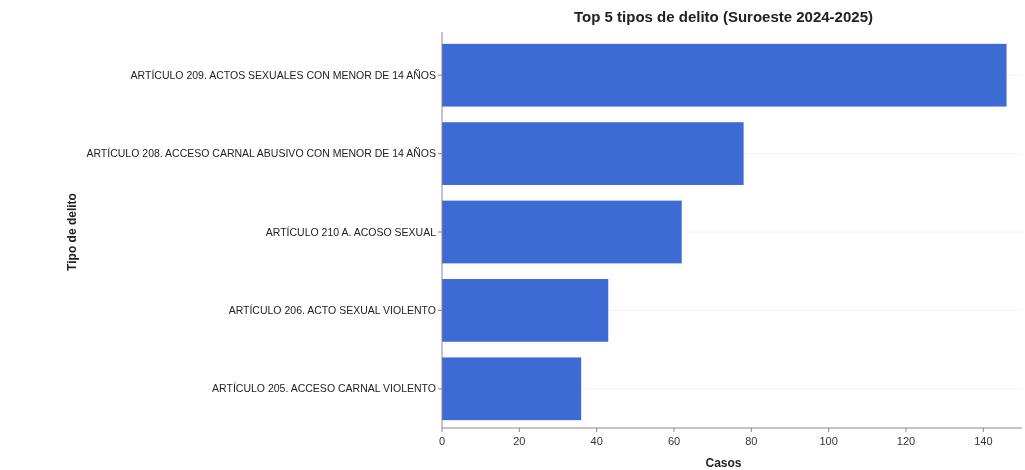  Describe the element at coordinates (283, 74) in the screenshot. I see `y-tick-label: ARTÍCULO 209. ACTOS SEXUALES CON MENOR DE 14 AÑOS` at that location.